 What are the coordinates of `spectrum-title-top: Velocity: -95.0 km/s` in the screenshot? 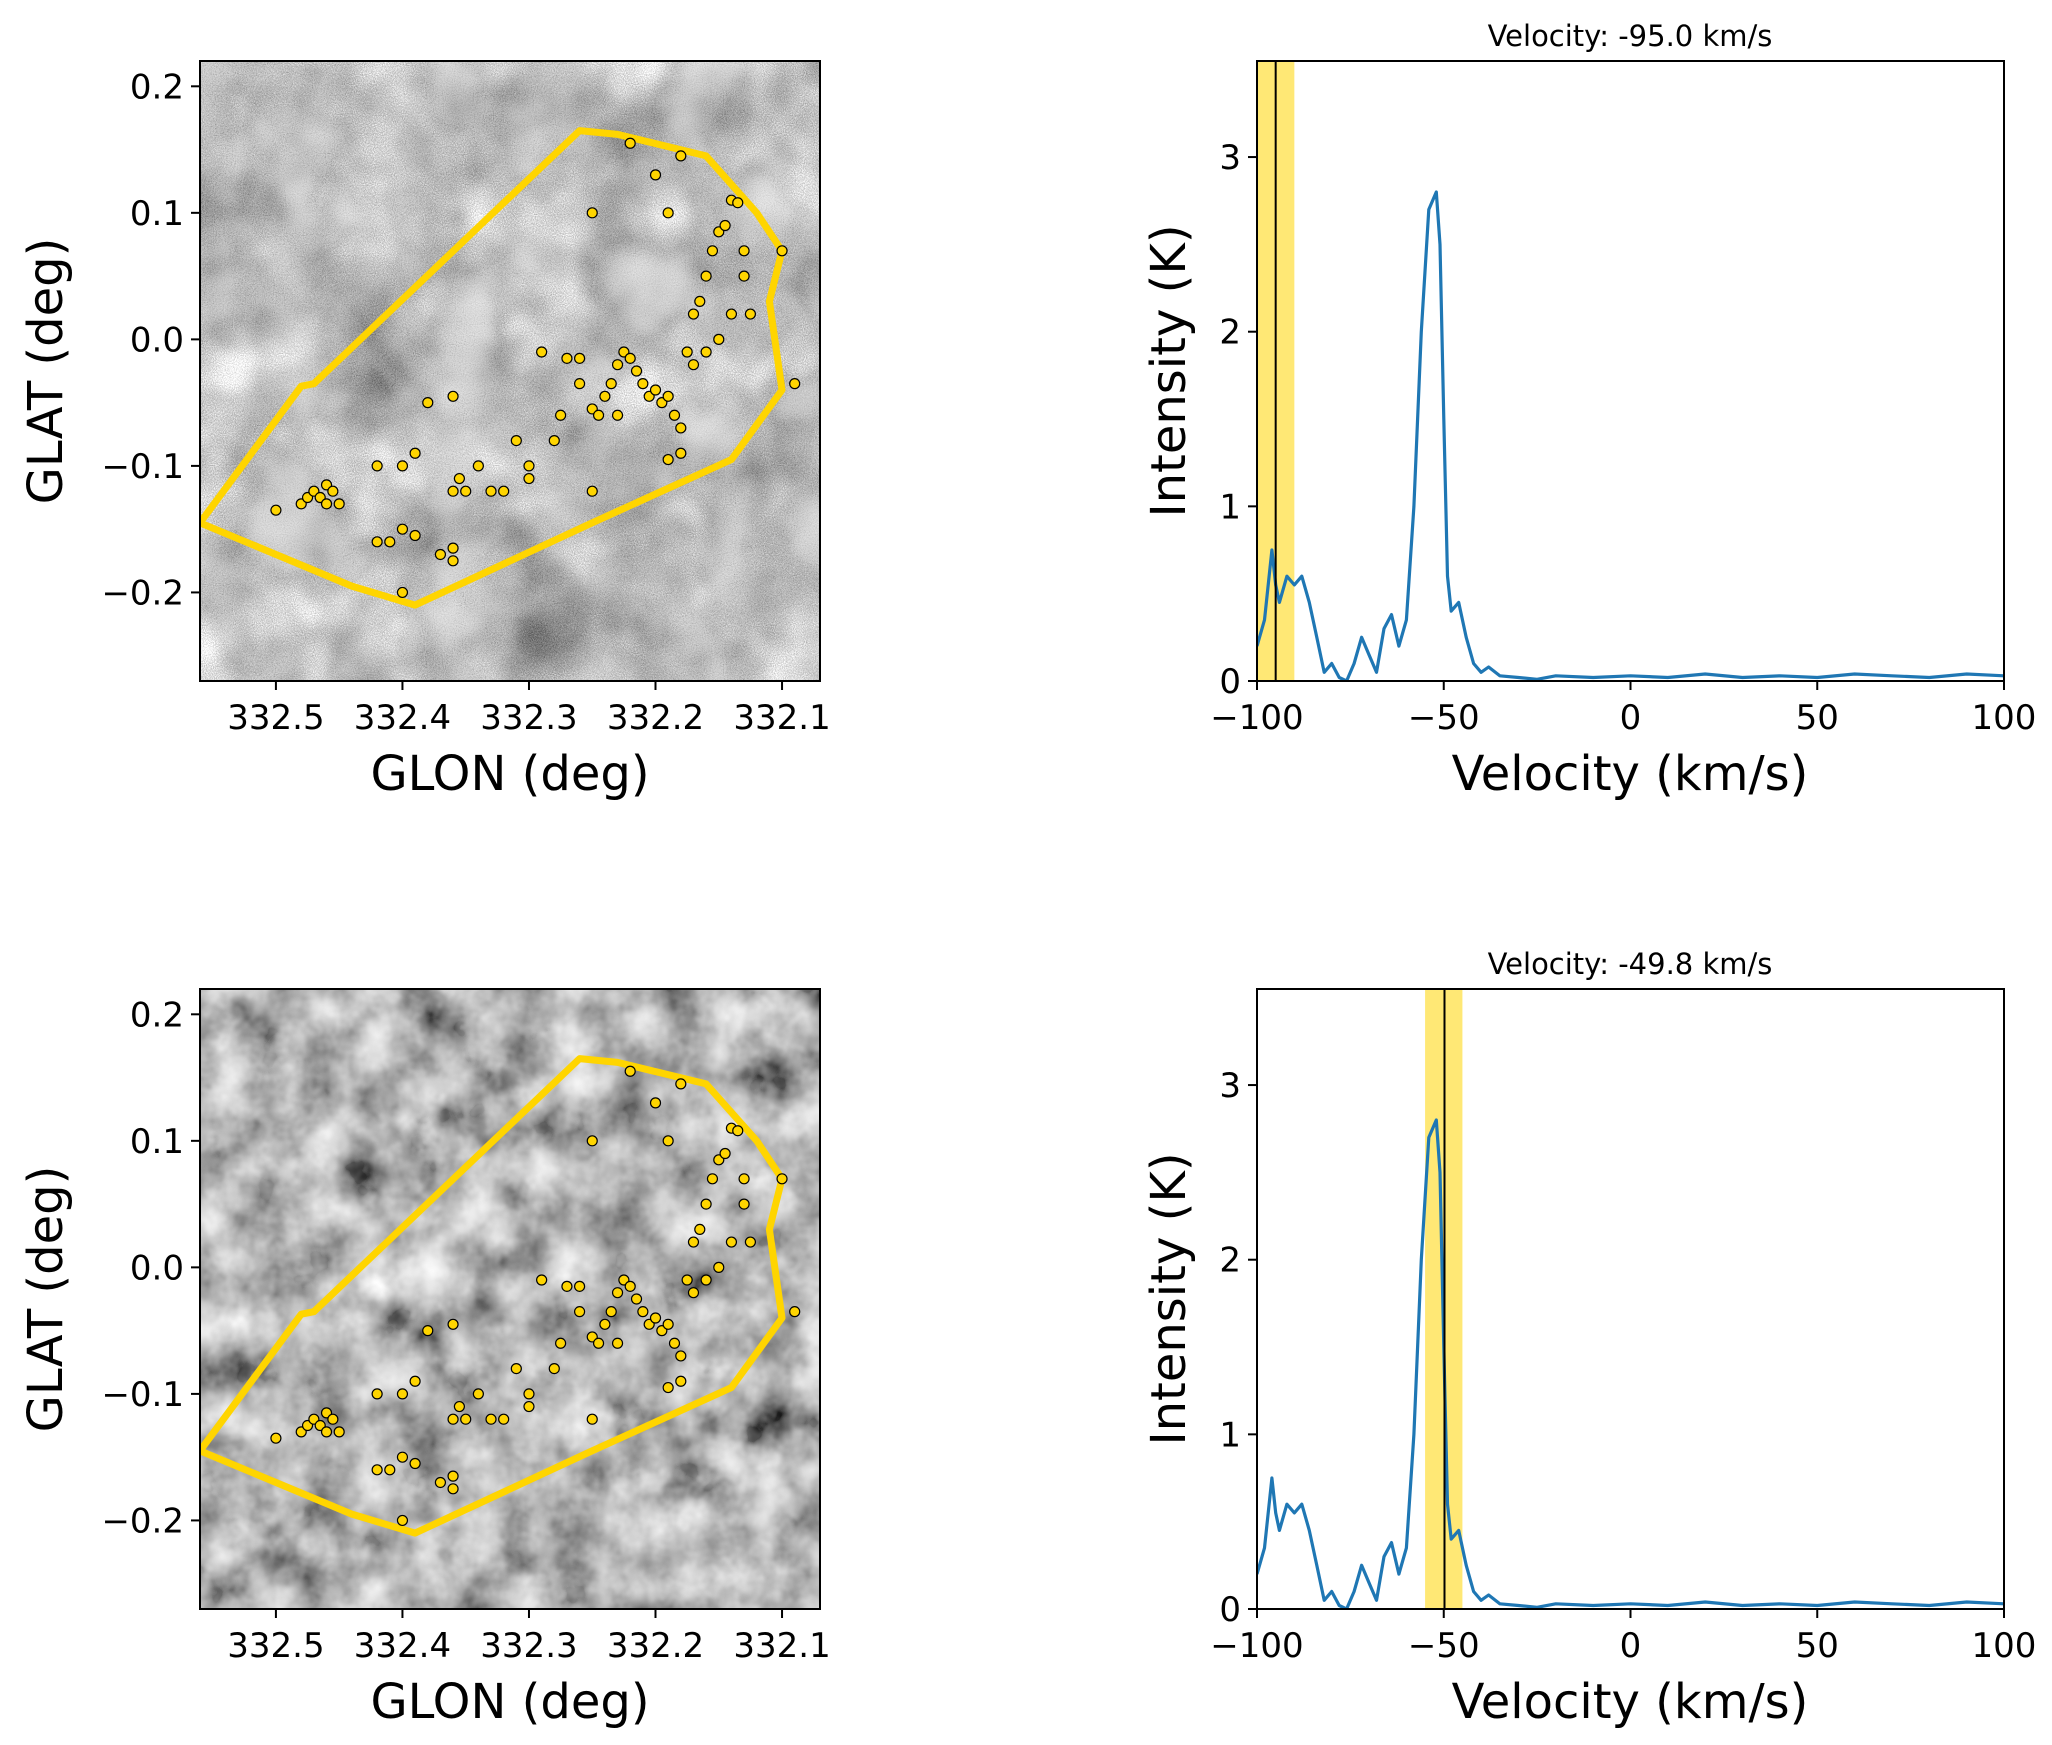 It's located at (1630, 36).